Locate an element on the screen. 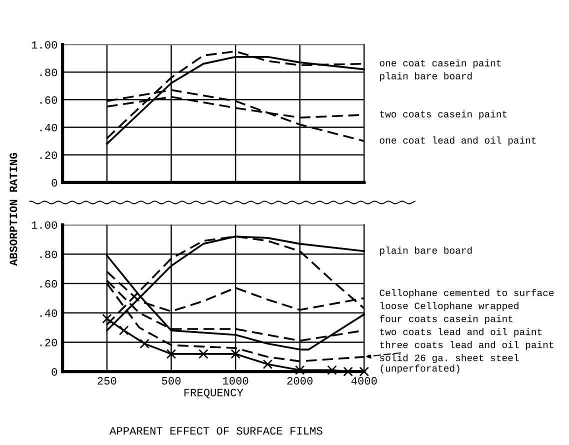 This screenshot has width=569, height=445. series-label: loose Cellophane wrapped is located at coordinates (449, 307).